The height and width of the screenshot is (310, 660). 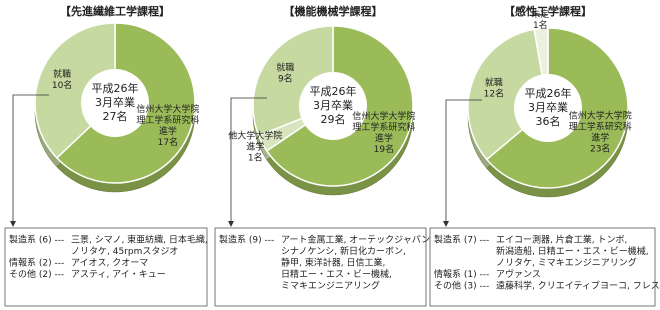 What do you see at coordinates (36, 263) in the screenshot?
I see `detail-category: 情報系 (2) ---` at bounding box center [36, 263].